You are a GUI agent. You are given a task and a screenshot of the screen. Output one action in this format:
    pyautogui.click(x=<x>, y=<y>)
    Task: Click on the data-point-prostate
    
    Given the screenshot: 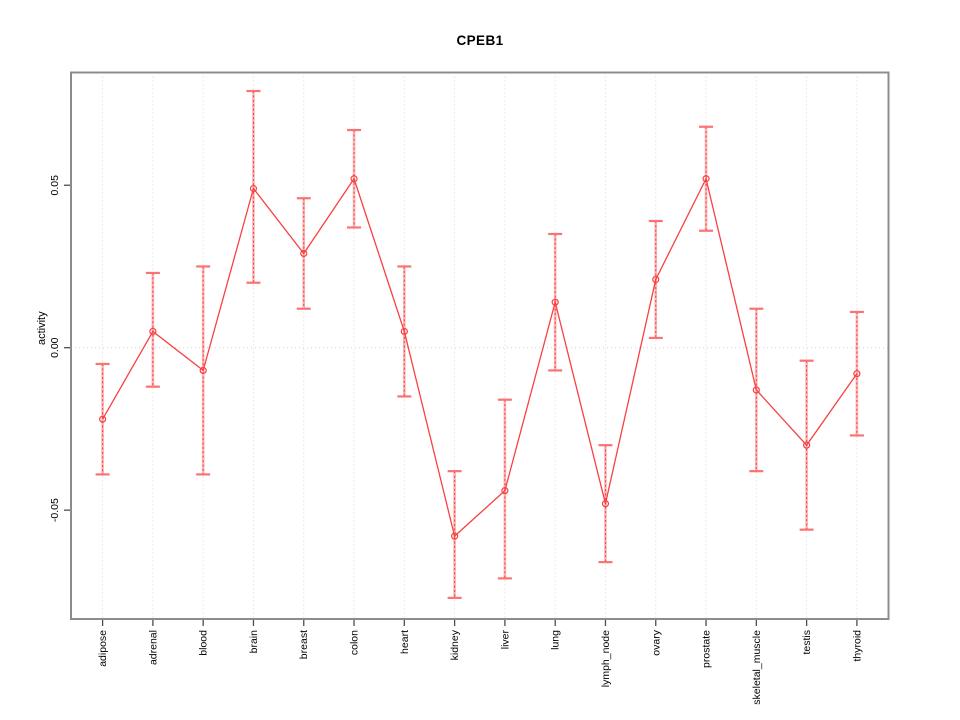 What is the action you would take?
    pyautogui.click(x=706, y=179)
    